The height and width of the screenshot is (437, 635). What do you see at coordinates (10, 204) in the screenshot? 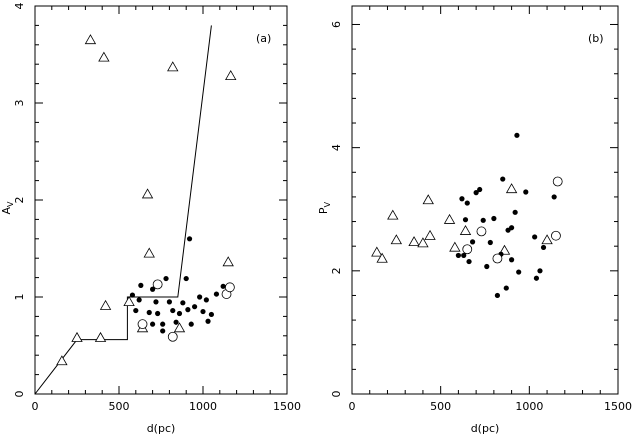
I see `y-axis-label-a-sub: V` at bounding box center [10, 204].